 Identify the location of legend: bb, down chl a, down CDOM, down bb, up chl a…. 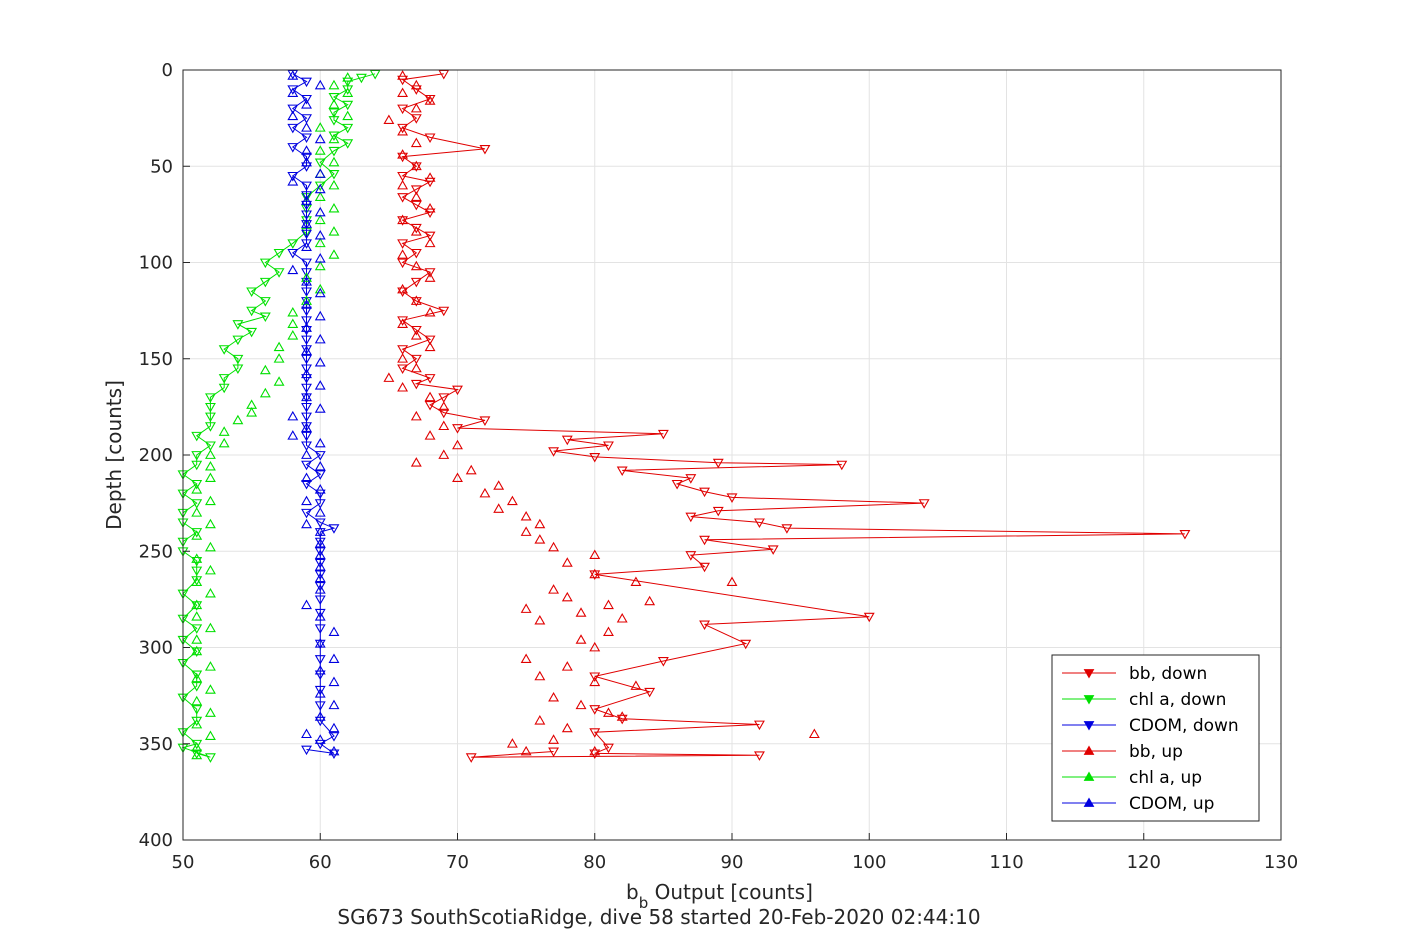
(1155, 738).